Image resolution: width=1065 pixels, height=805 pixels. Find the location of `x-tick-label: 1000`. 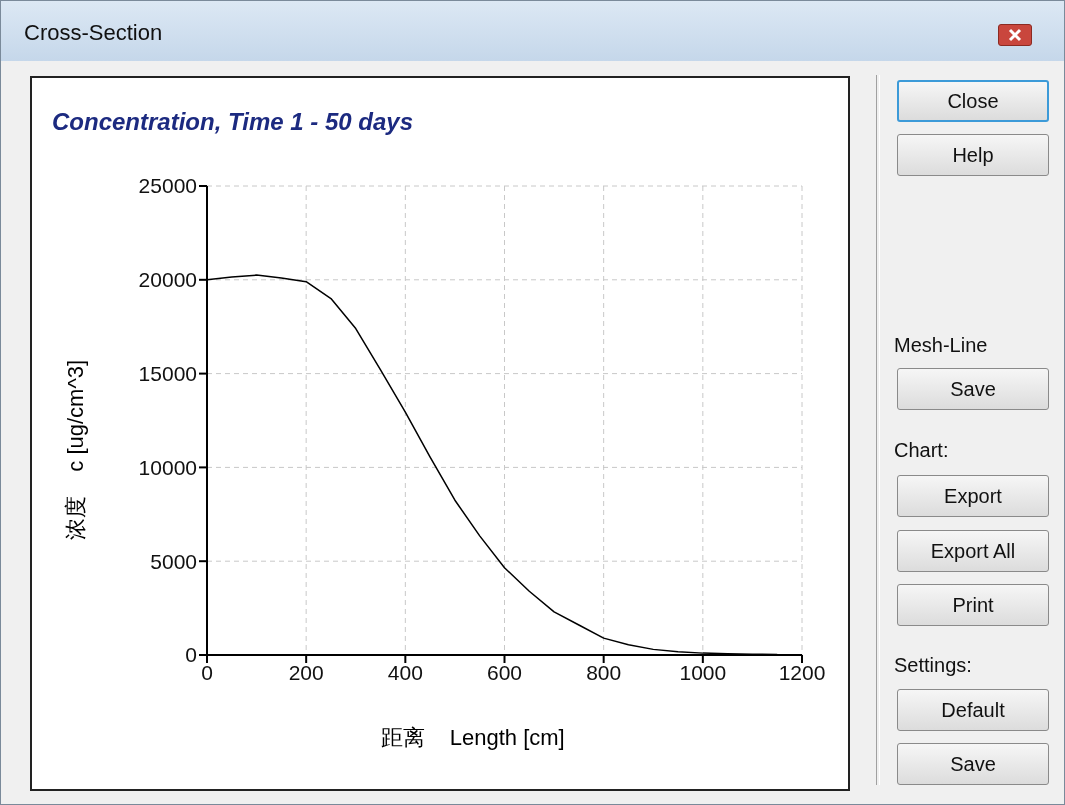

x-tick-label: 1000 is located at coordinates (703, 672).